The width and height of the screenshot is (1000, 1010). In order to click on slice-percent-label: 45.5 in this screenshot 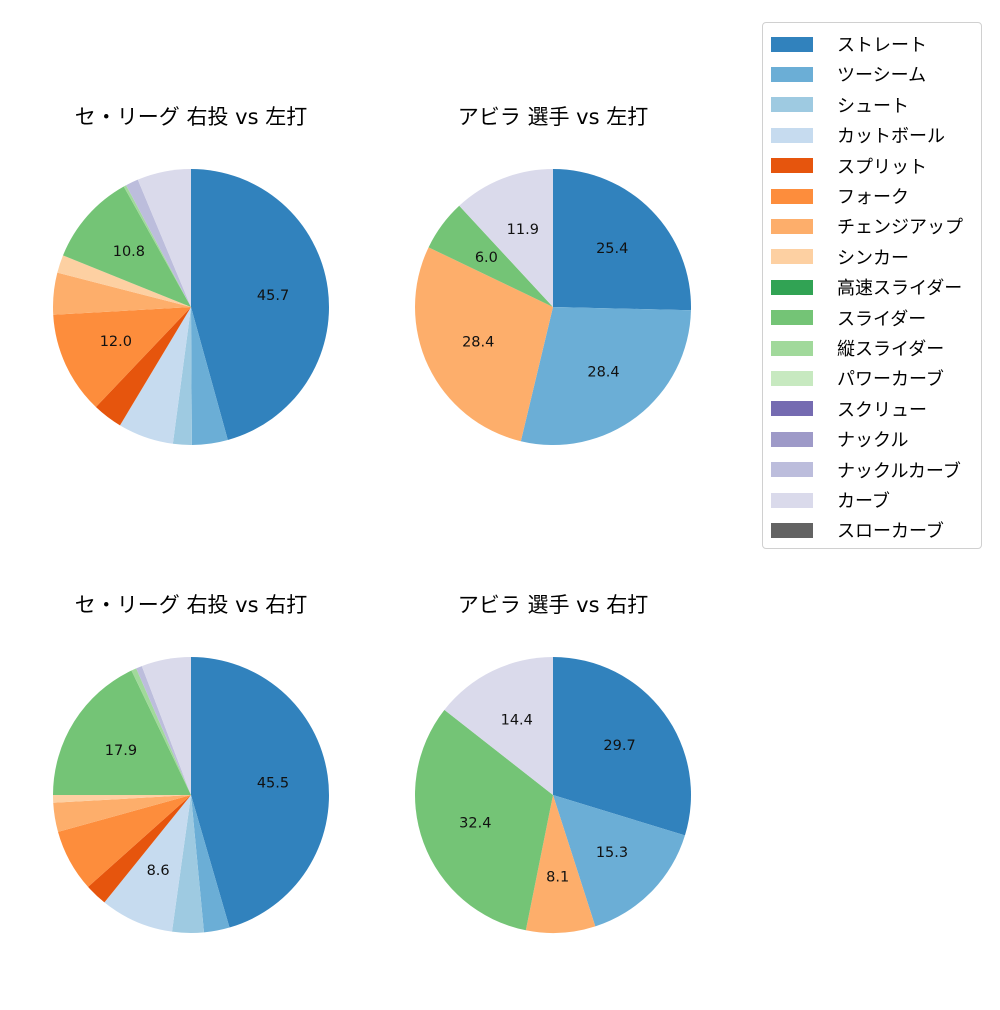, I will do `click(273, 783)`.